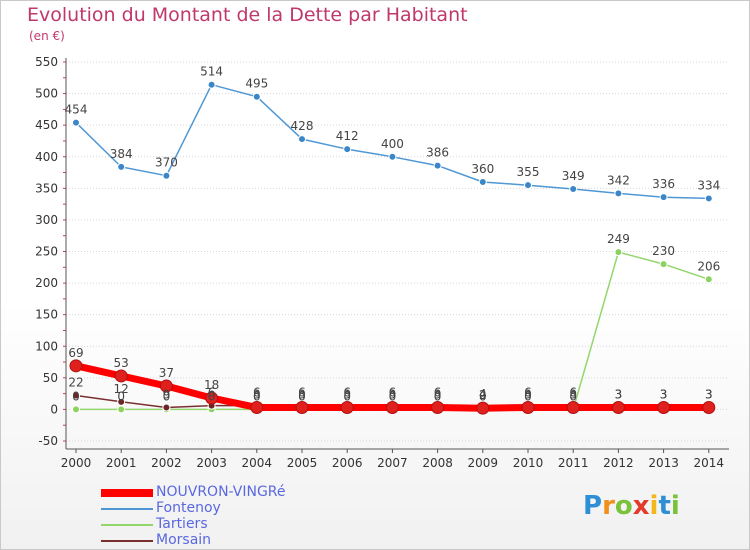 The width and height of the screenshot is (750, 550). Describe the element at coordinates (528, 463) in the screenshot. I see `x-tick-label: 2010` at that location.